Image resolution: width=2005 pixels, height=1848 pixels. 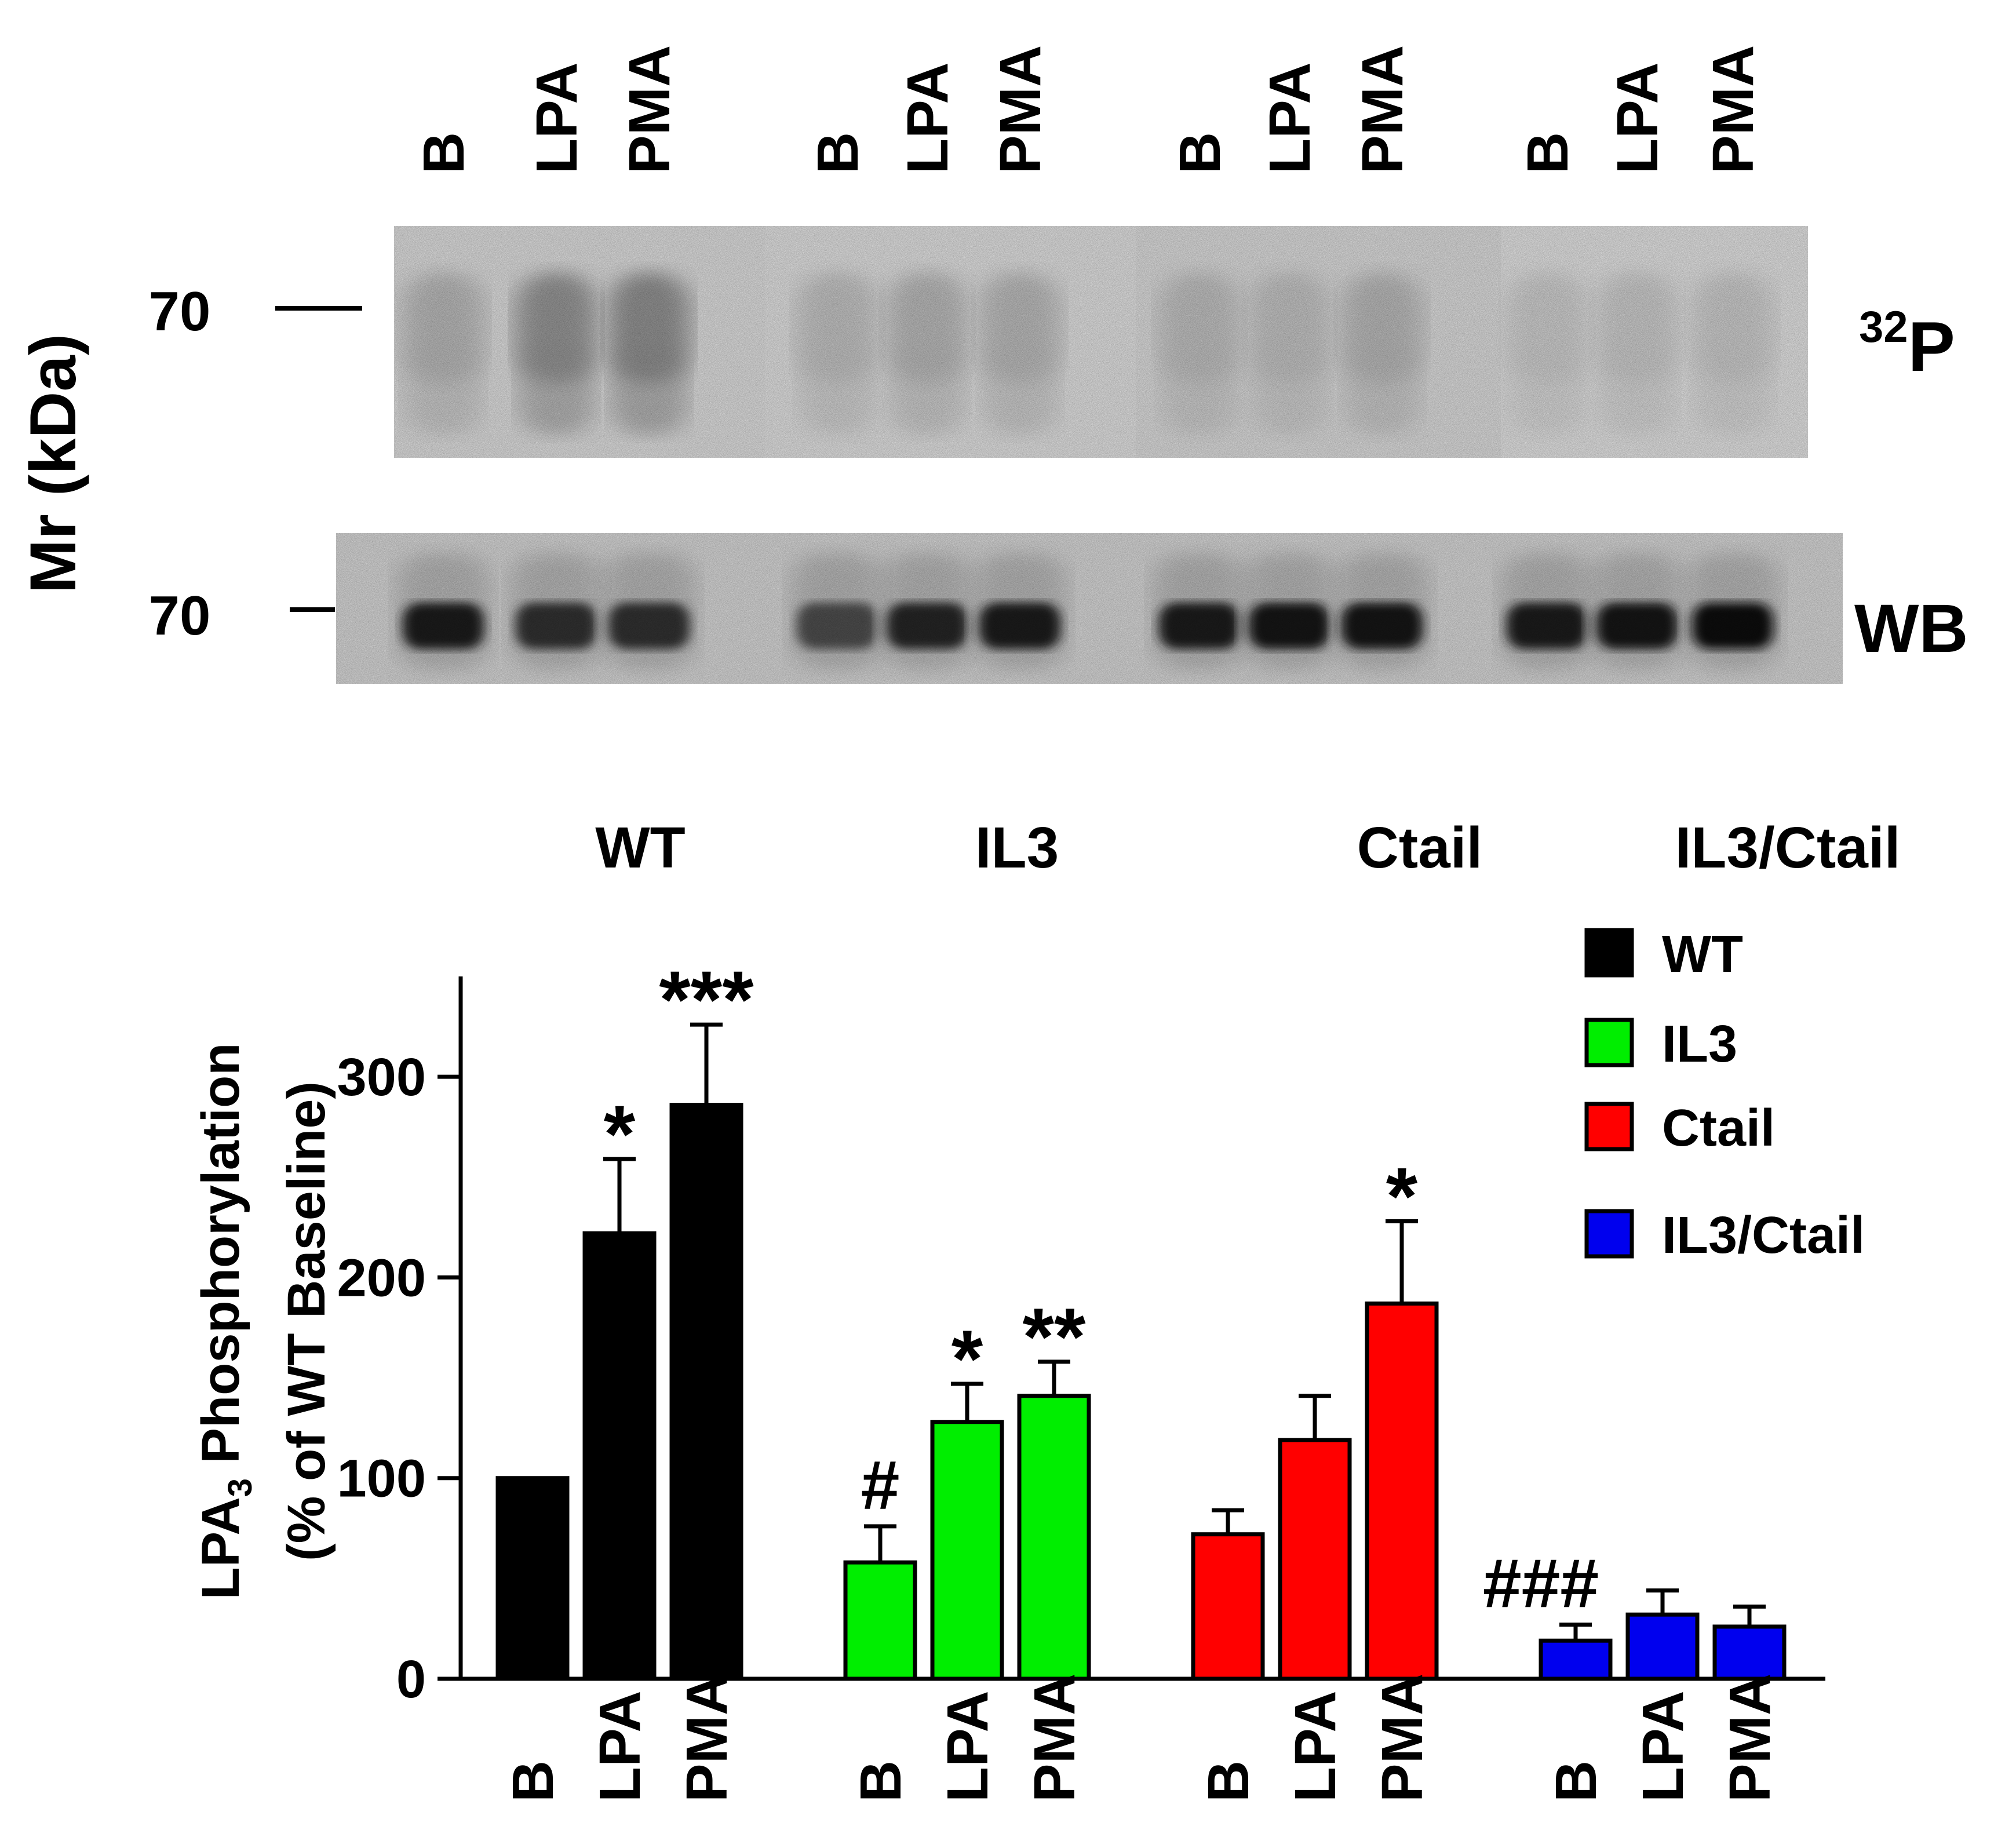 I want to click on blot-lane-labels: B LPA PMA B LPA PMA B LPA PMA B LPA PMA, so click(x=1088, y=109).